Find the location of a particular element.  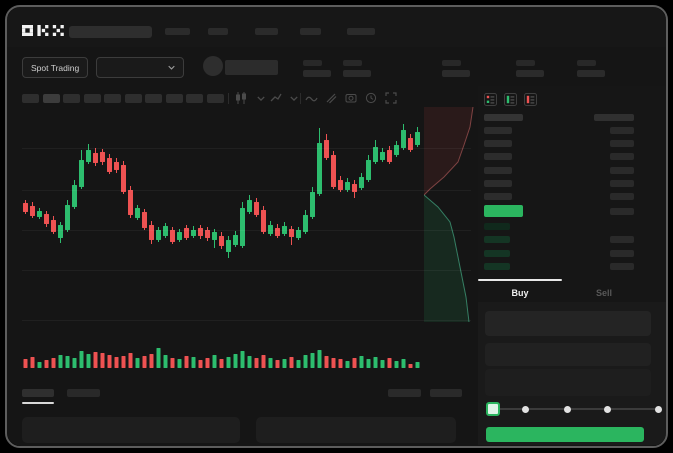

history-panel-skeleton is located at coordinates (356, 430).